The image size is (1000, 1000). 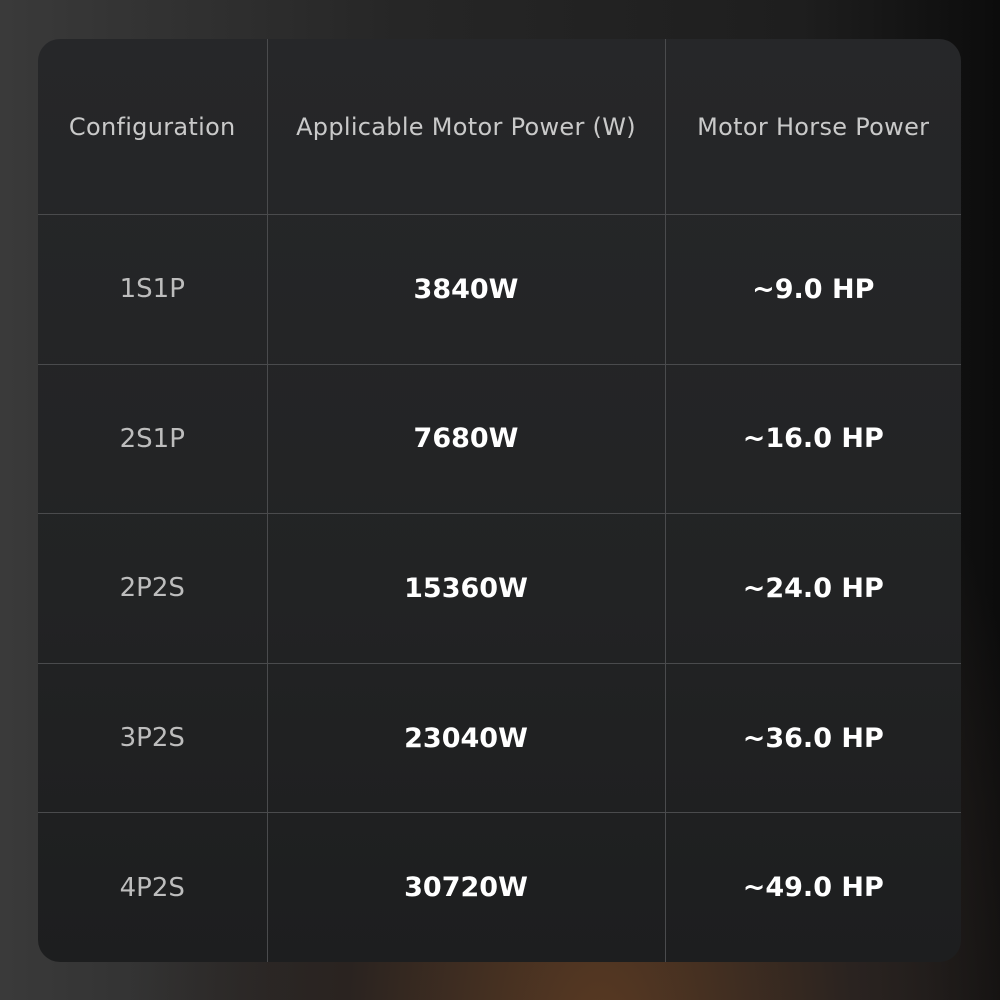 I want to click on cell-hp: ~16.0 HP, so click(x=813, y=439).